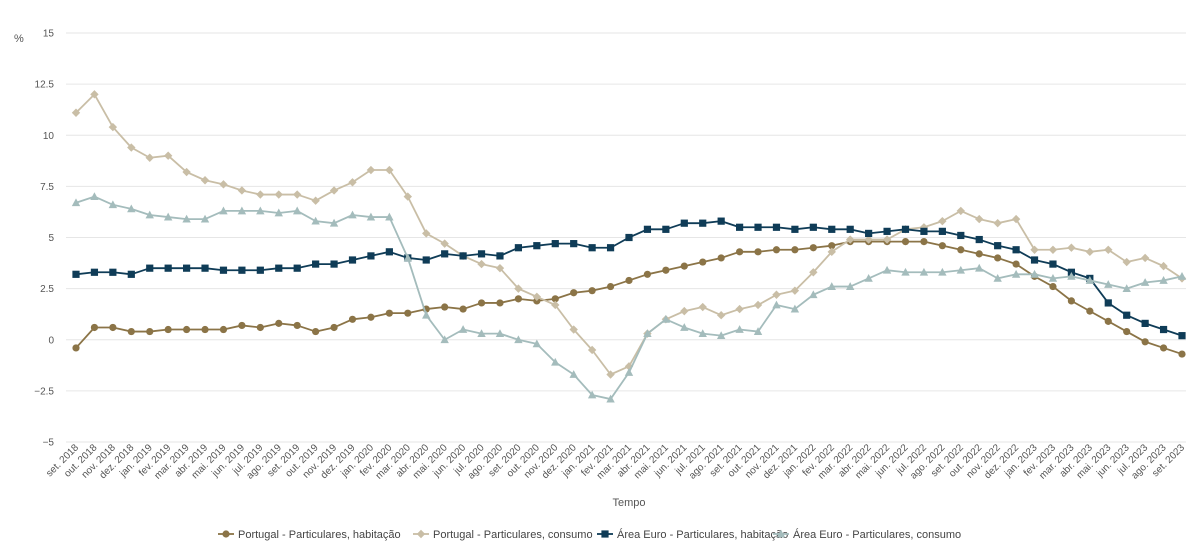  Describe the element at coordinates (44, 239) in the screenshot. I see `y-axis: 15 12.5 10 7.5 5 2.5 0 −2.5 −5` at that location.